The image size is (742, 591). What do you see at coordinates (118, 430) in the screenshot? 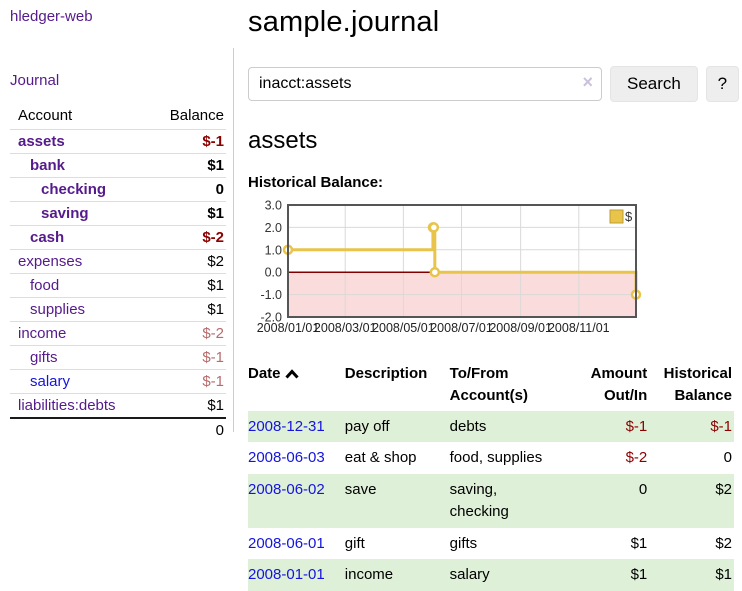
I see `accounts-total-row: 0` at bounding box center [118, 430].